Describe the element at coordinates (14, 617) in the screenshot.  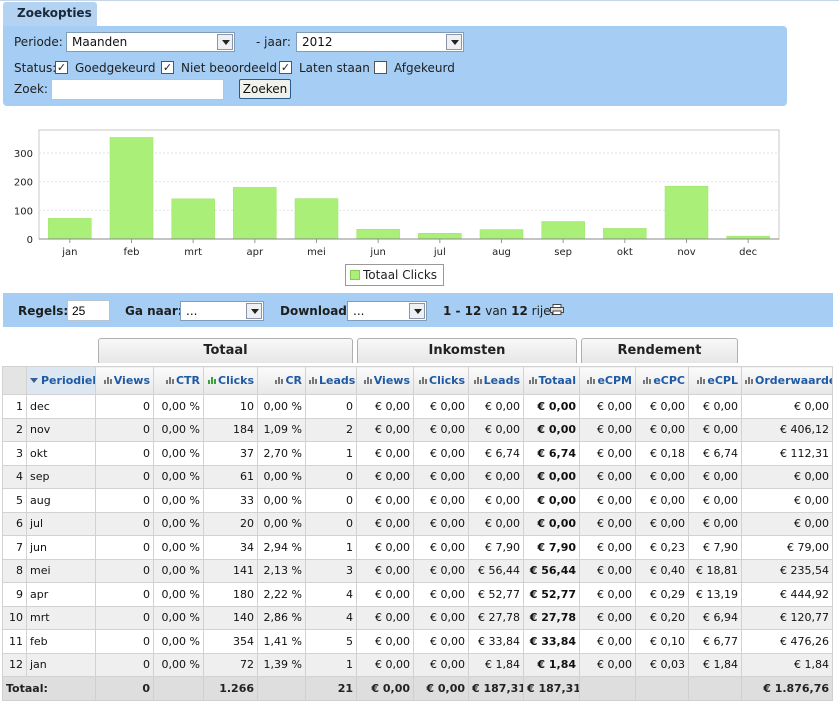
I see `cell-rownum: 10` at that location.